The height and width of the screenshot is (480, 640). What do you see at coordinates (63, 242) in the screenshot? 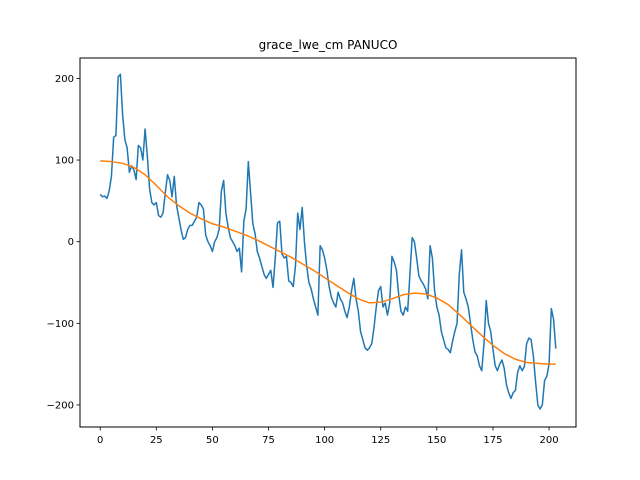
I see `y-axis: −200 −100 0 100 200` at bounding box center [63, 242].